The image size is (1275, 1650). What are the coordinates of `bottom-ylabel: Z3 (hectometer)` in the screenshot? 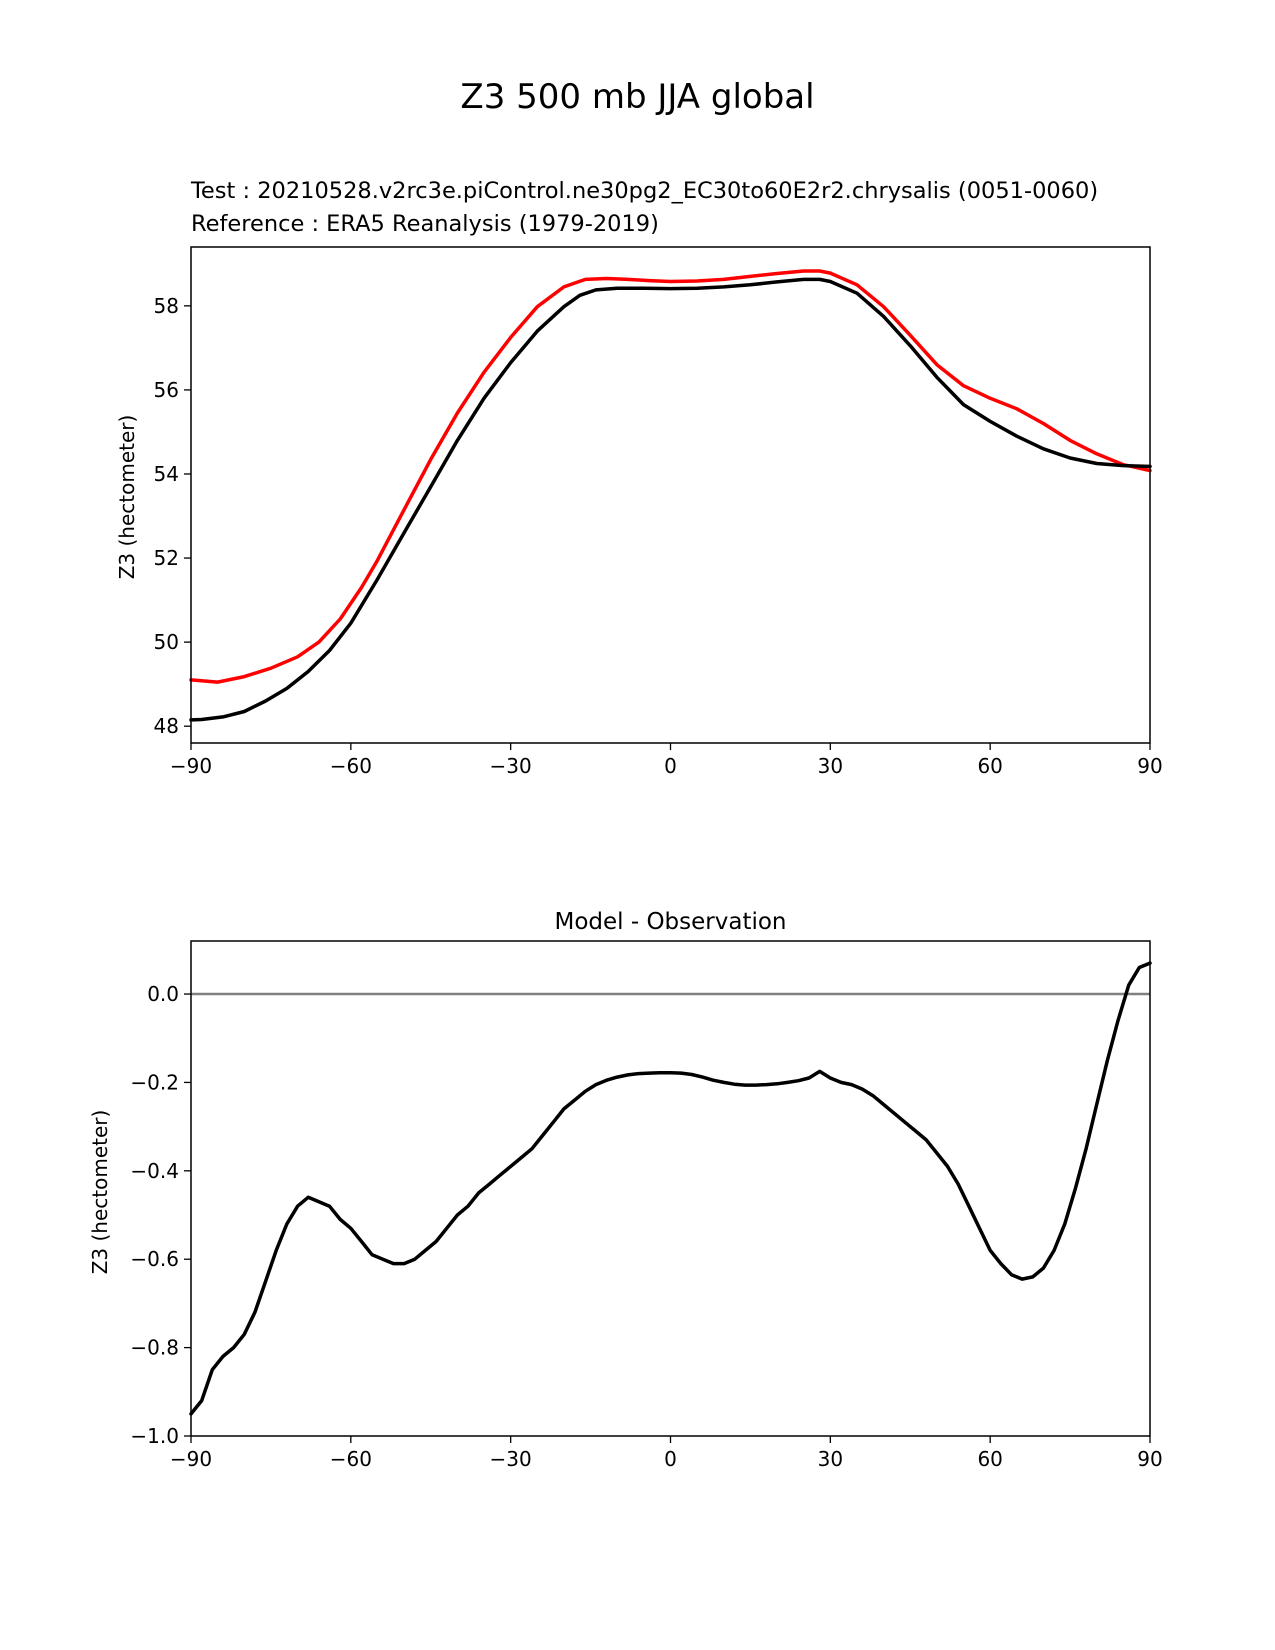 It's located at (100, 1192).